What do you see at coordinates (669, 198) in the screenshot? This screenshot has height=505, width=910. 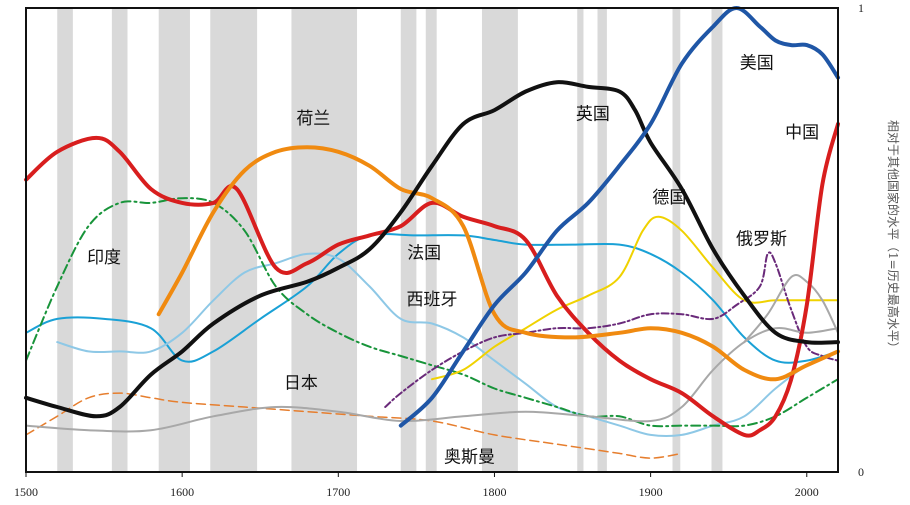 I see `series-label: 德国` at bounding box center [669, 198].